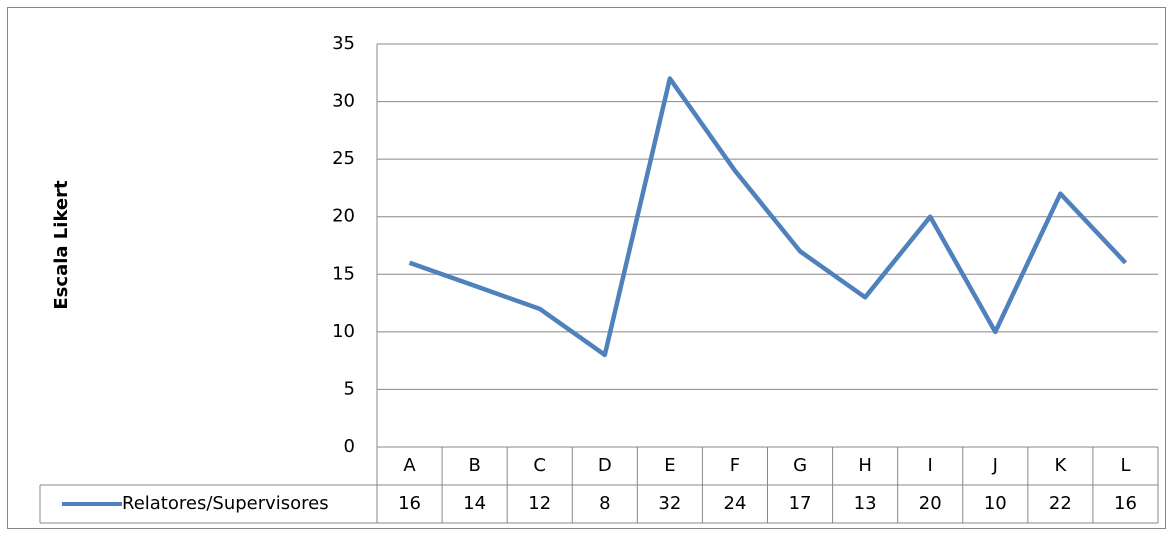  What do you see at coordinates (539, 465) in the screenshot?
I see `x-tick-label: C` at bounding box center [539, 465].